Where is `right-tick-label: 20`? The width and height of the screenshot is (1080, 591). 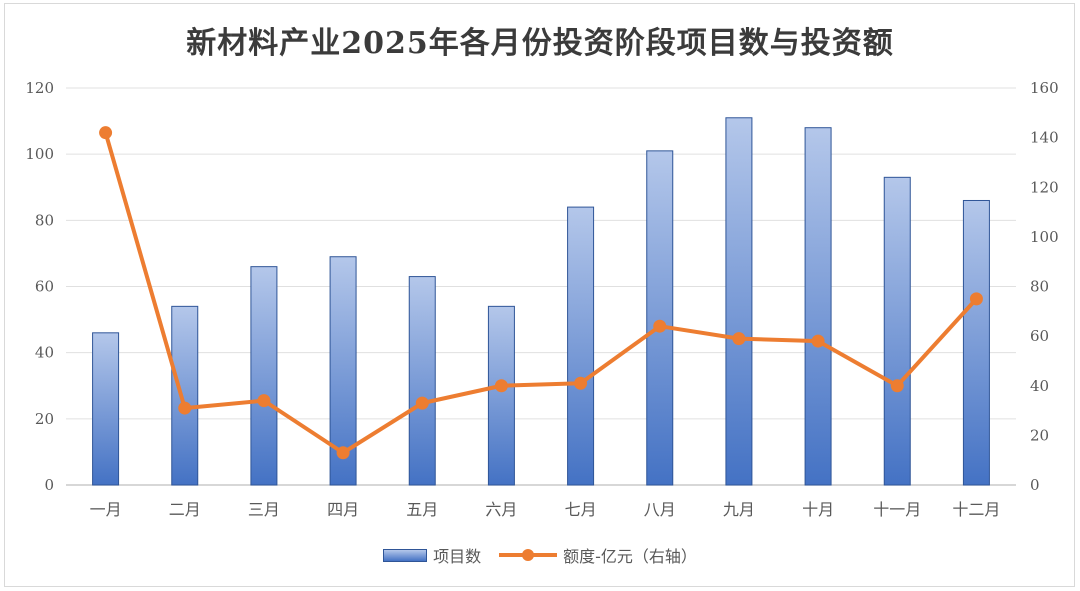 right-tick-label: 20 is located at coordinates (1039, 435).